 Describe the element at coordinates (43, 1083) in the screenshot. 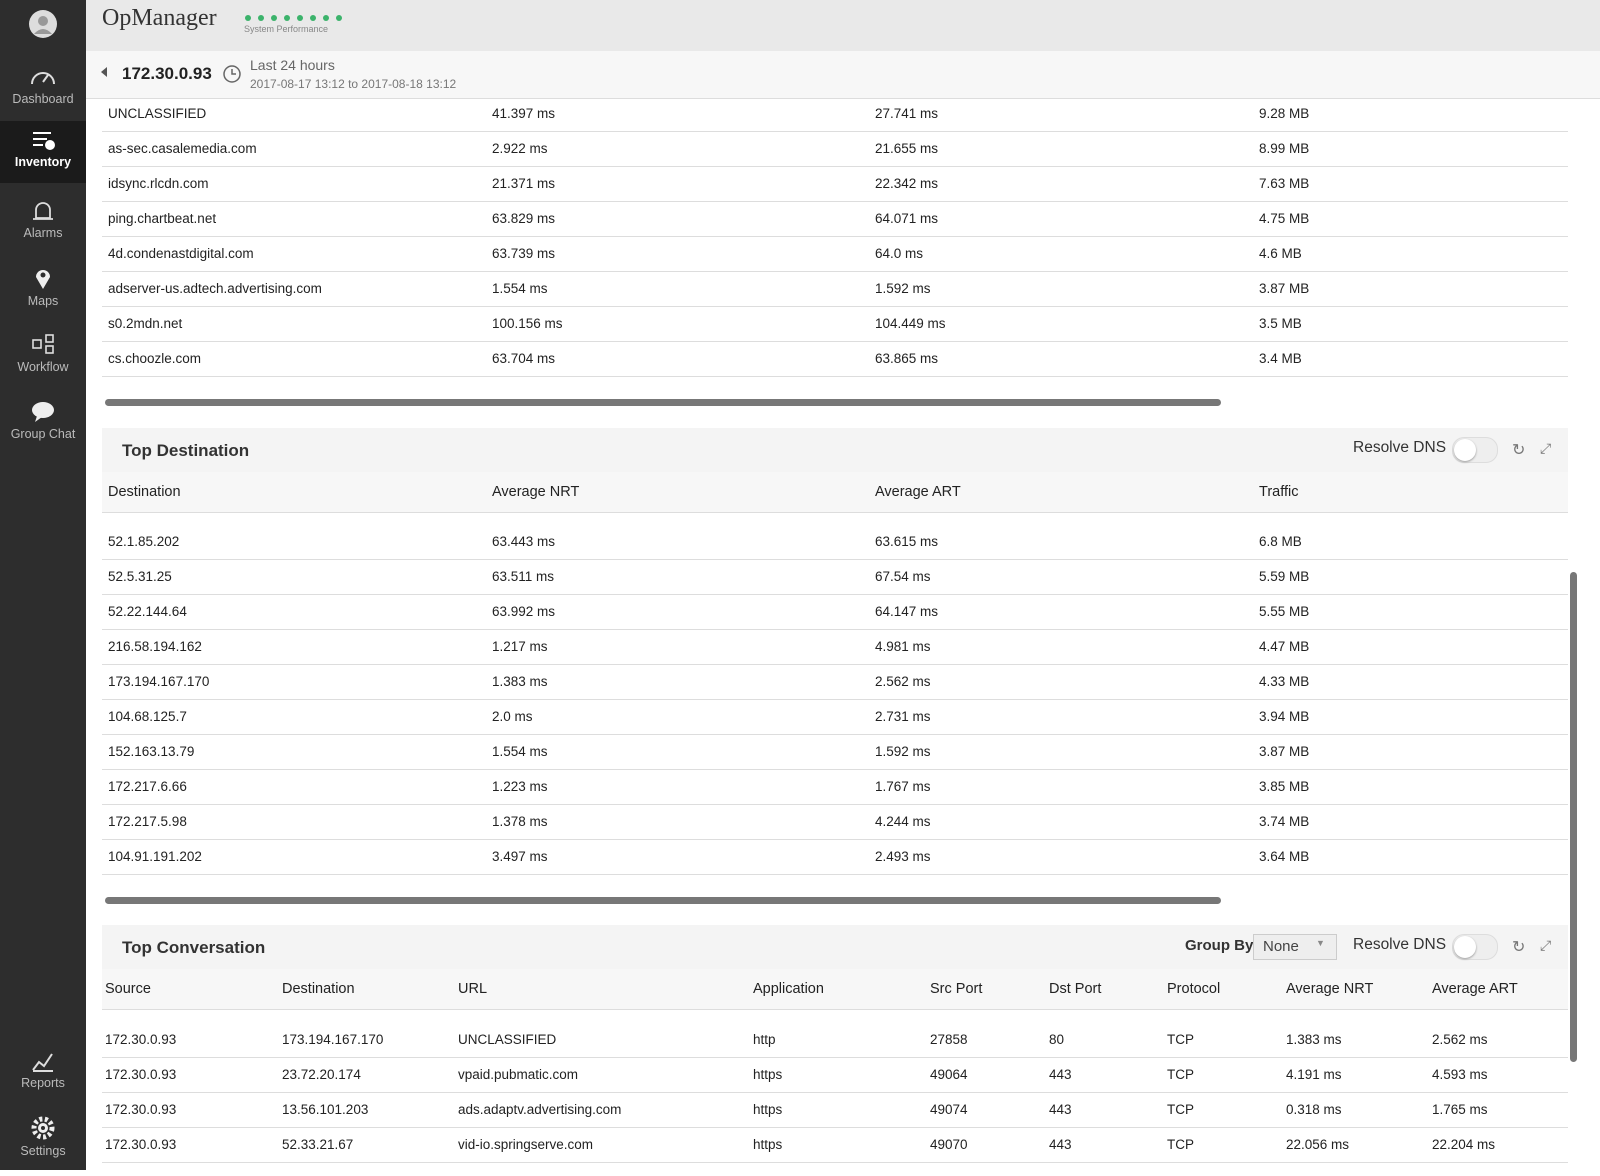

I see `nav-label: Reports` at that location.